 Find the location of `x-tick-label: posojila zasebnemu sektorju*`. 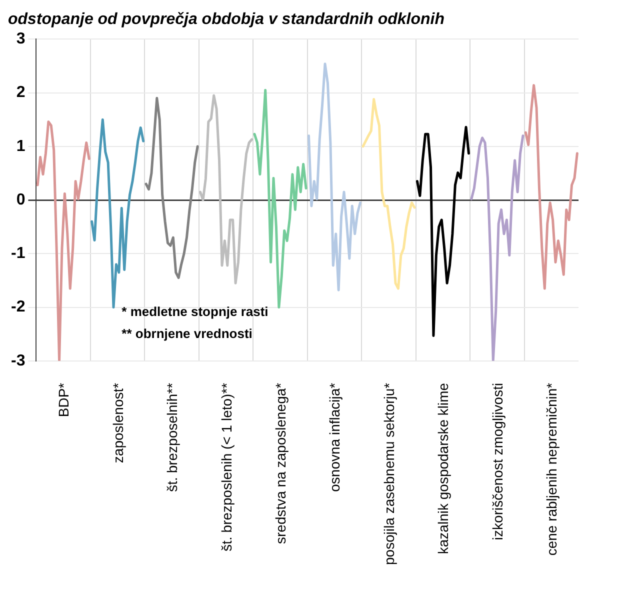

x-tick-label: posojila zasebnemu sektorju* is located at coordinates (388, 474).